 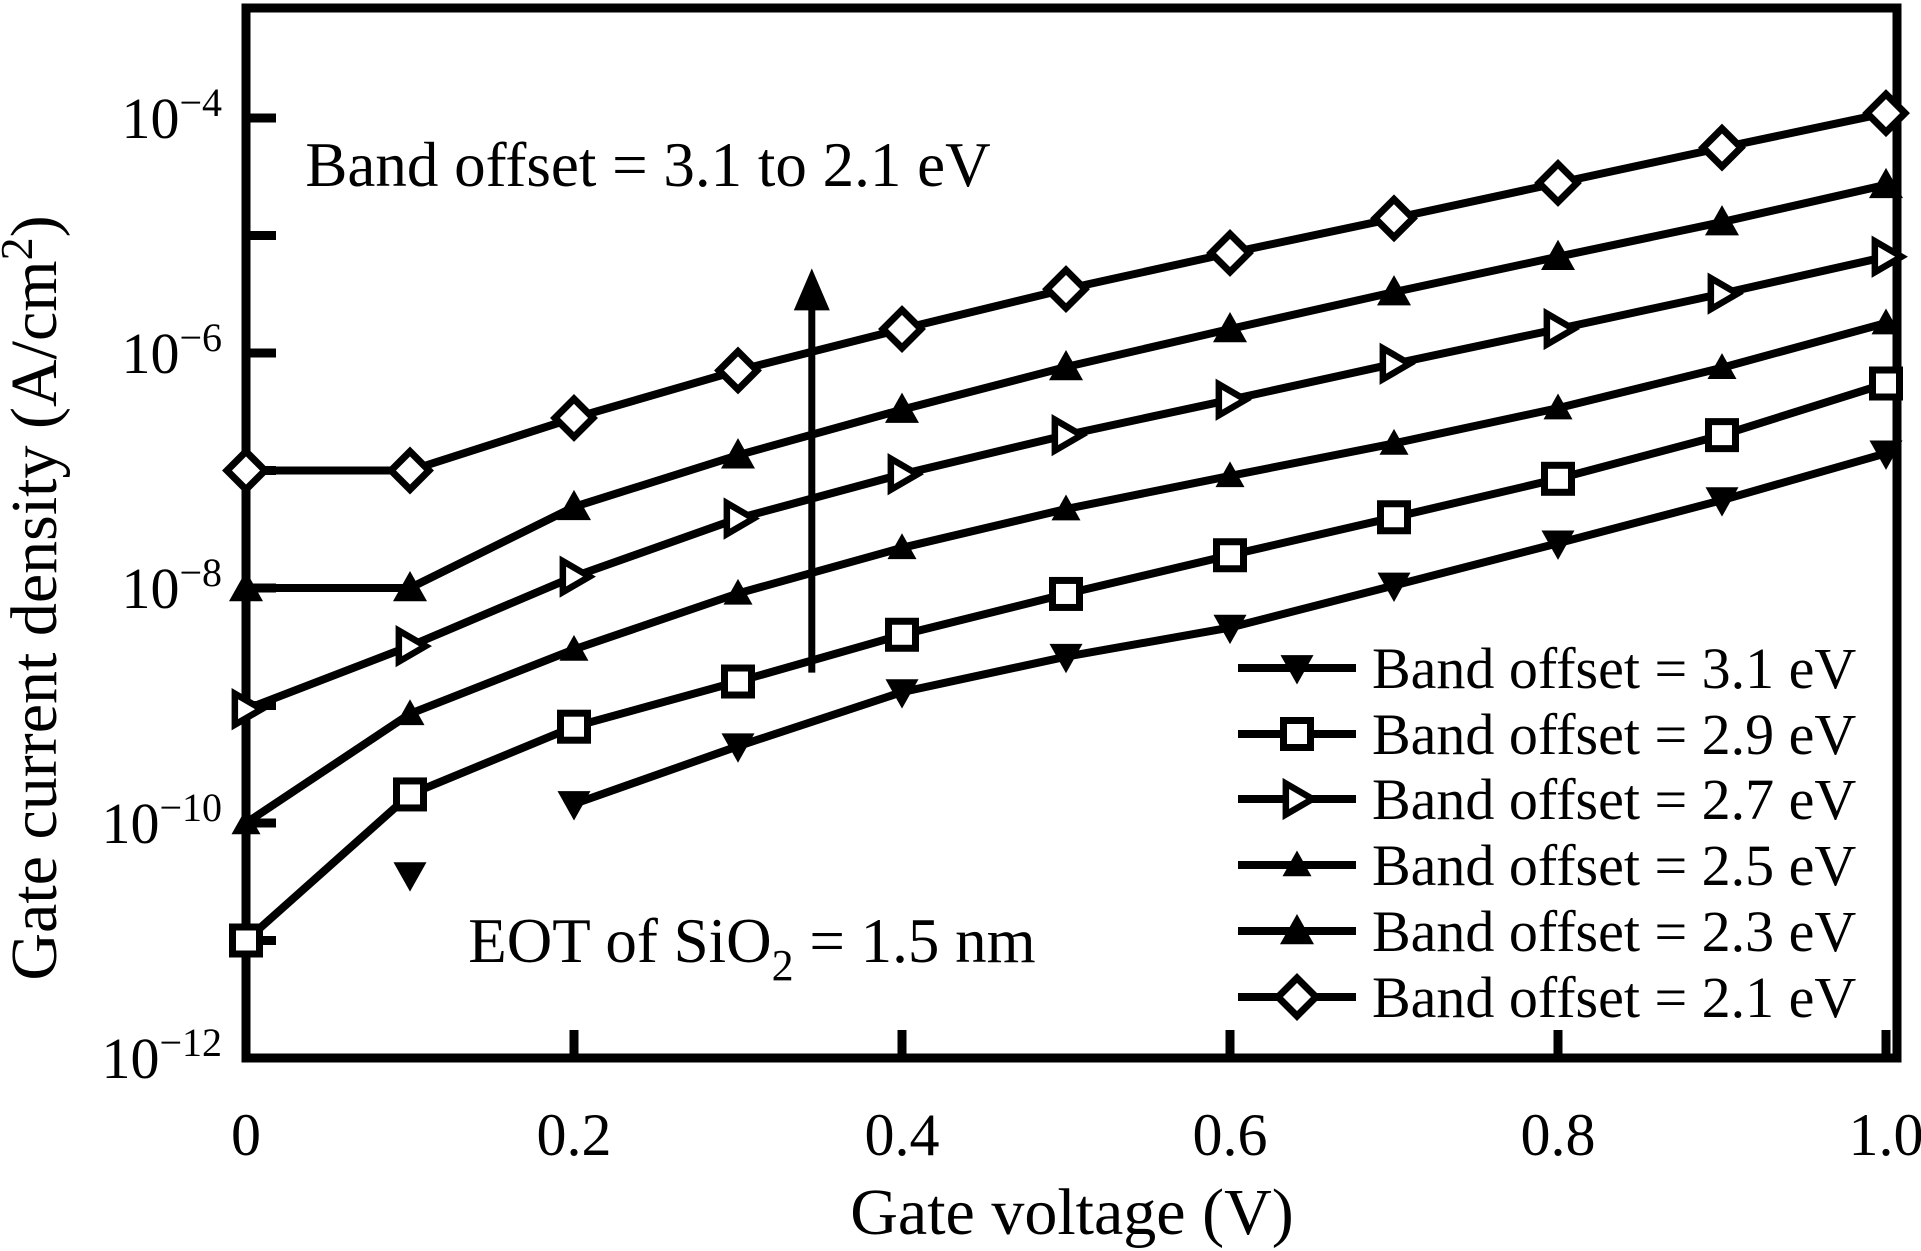 What do you see at coordinates (1885, 1135) in the screenshot?
I see `x-tick-label: 1.0` at bounding box center [1885, 1135].